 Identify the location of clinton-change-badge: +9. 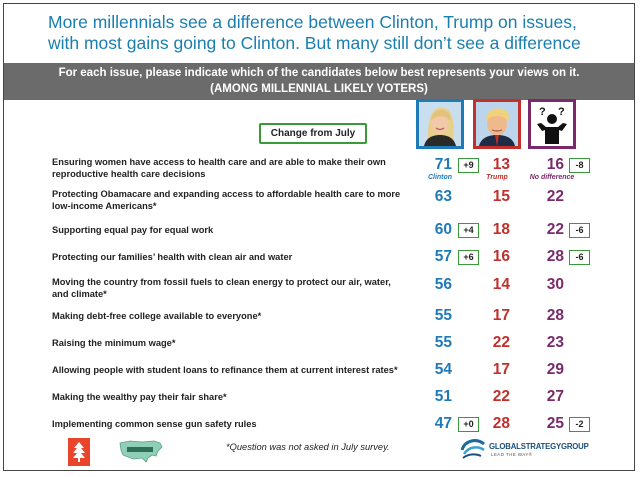
(468, 165).